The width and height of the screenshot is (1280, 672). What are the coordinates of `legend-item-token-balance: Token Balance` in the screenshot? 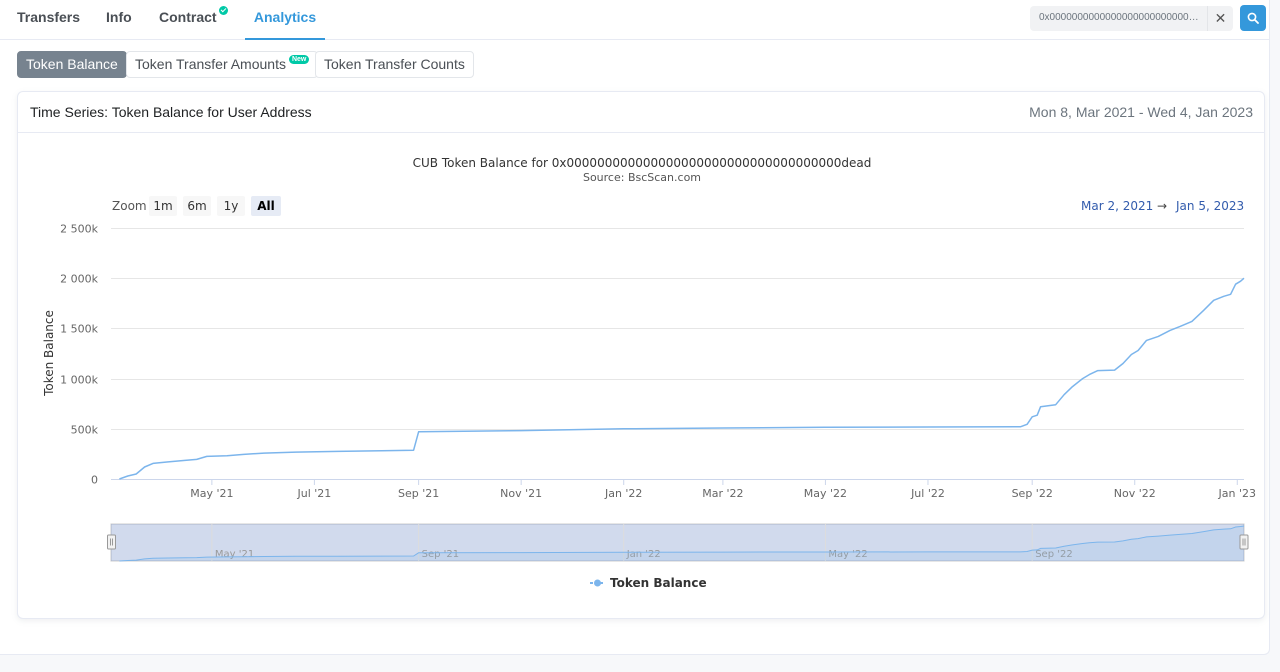 It's located at (648, 583).